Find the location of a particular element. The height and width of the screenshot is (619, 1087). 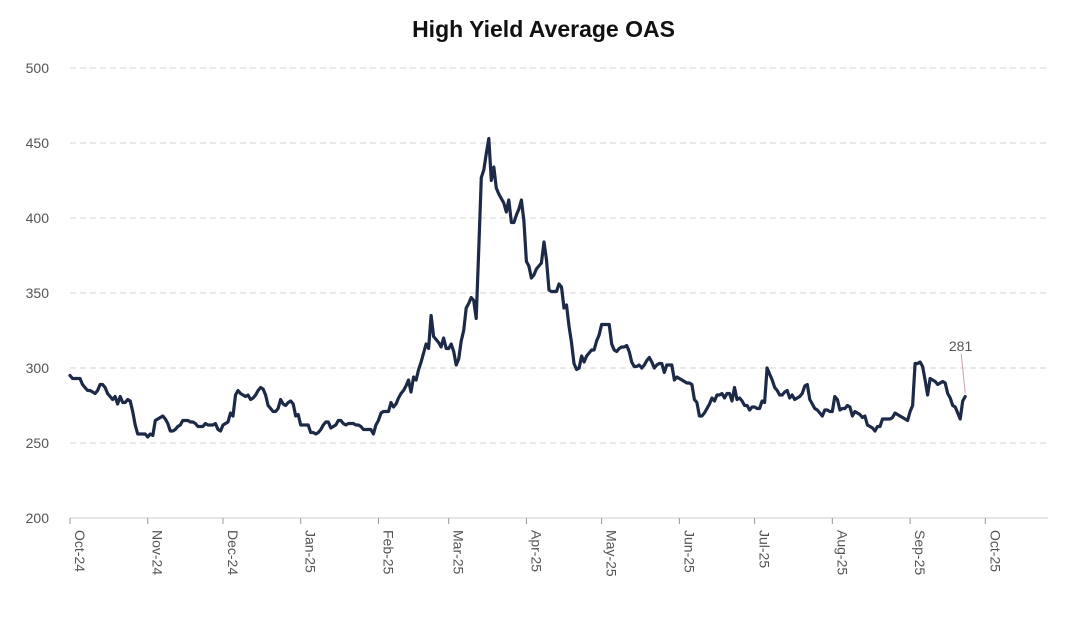

y-tick-label: 300 is located at coordinates (38, 368).